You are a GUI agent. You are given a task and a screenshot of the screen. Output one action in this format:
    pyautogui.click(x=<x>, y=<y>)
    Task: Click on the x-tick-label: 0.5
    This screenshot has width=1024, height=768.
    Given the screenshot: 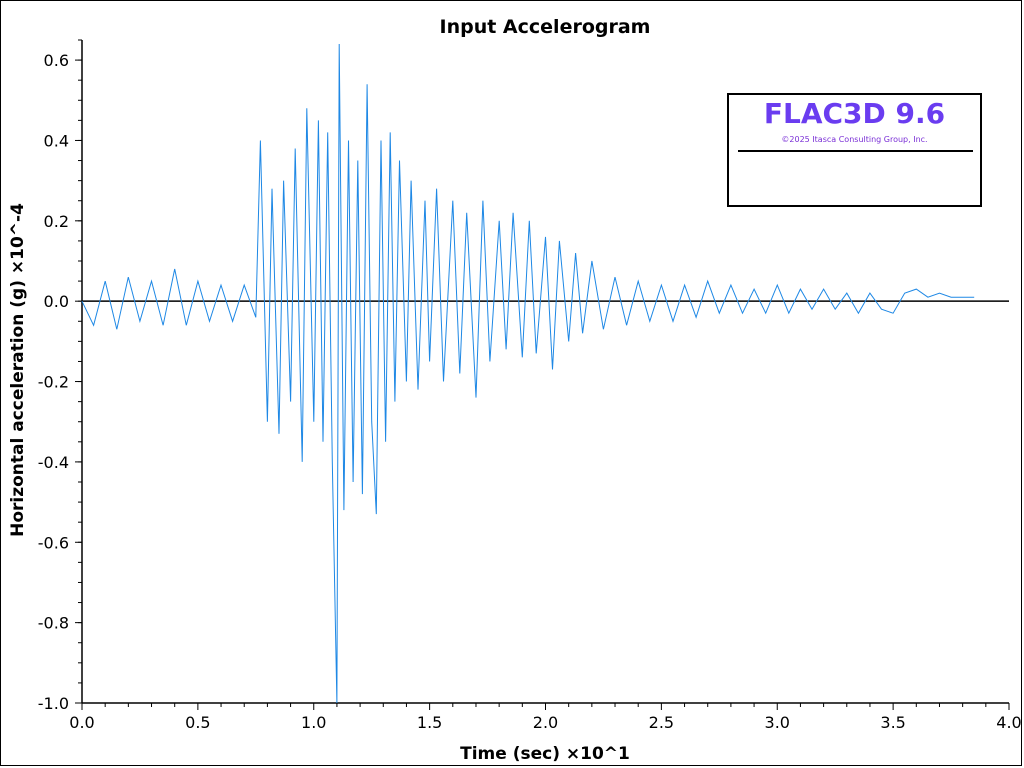 What is the action you would take?
    pyautogui.click(x=197, y=722)
    